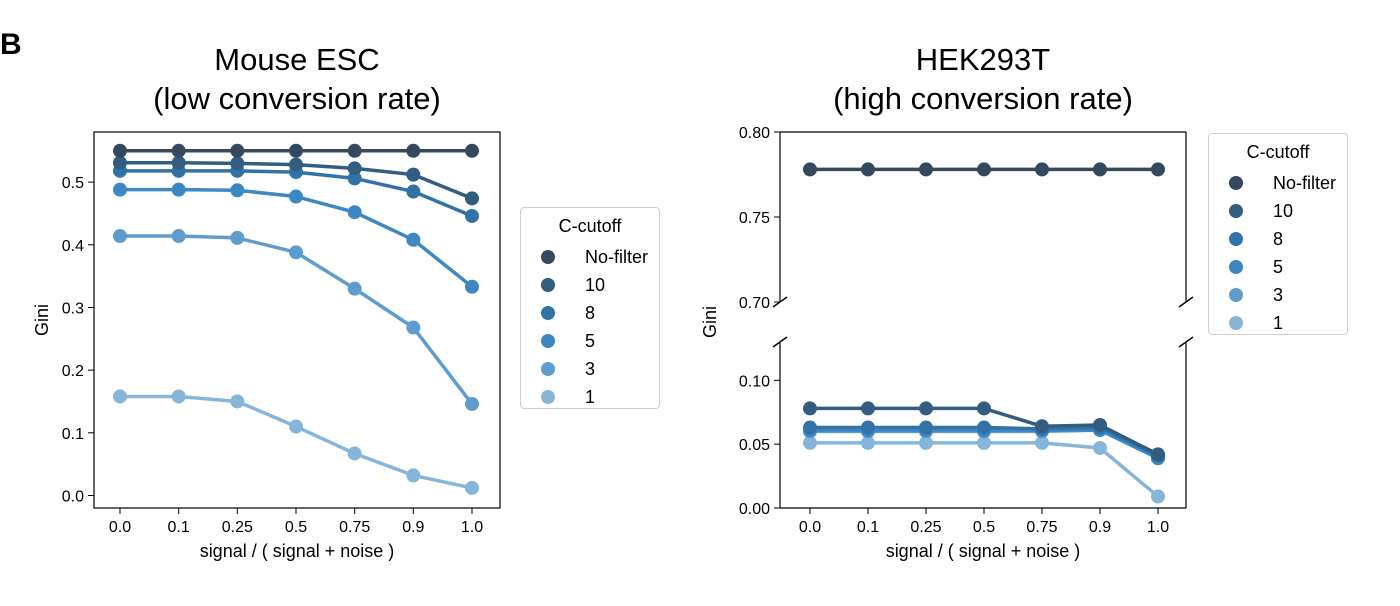 The width and height of the screenshot is (1400, 606). Describe the element at coordinates (617, 256) in the screenshot. I see `legend-left-label: No-filter` at that location.